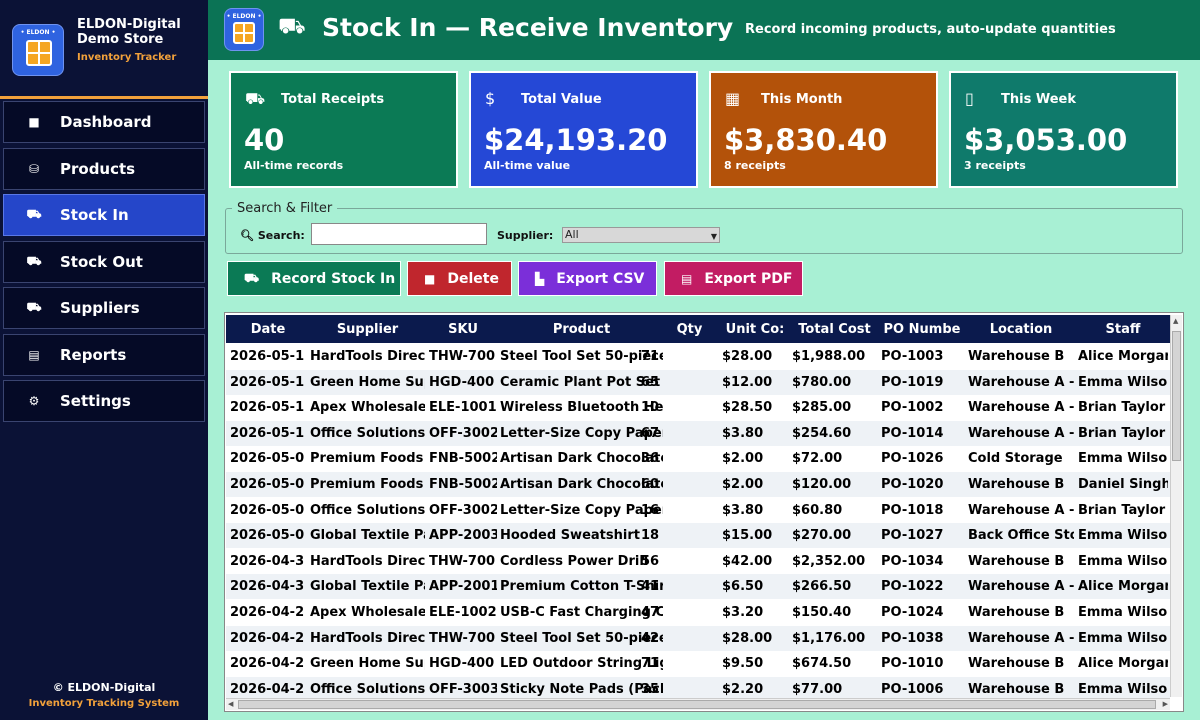 The height and width of the screenshot is (720, 1200). What do you see at coordinates (1176, 506) in the screenshot?
I see `vertical-scrollbar: ▲` at bounding box center [1176, 506].